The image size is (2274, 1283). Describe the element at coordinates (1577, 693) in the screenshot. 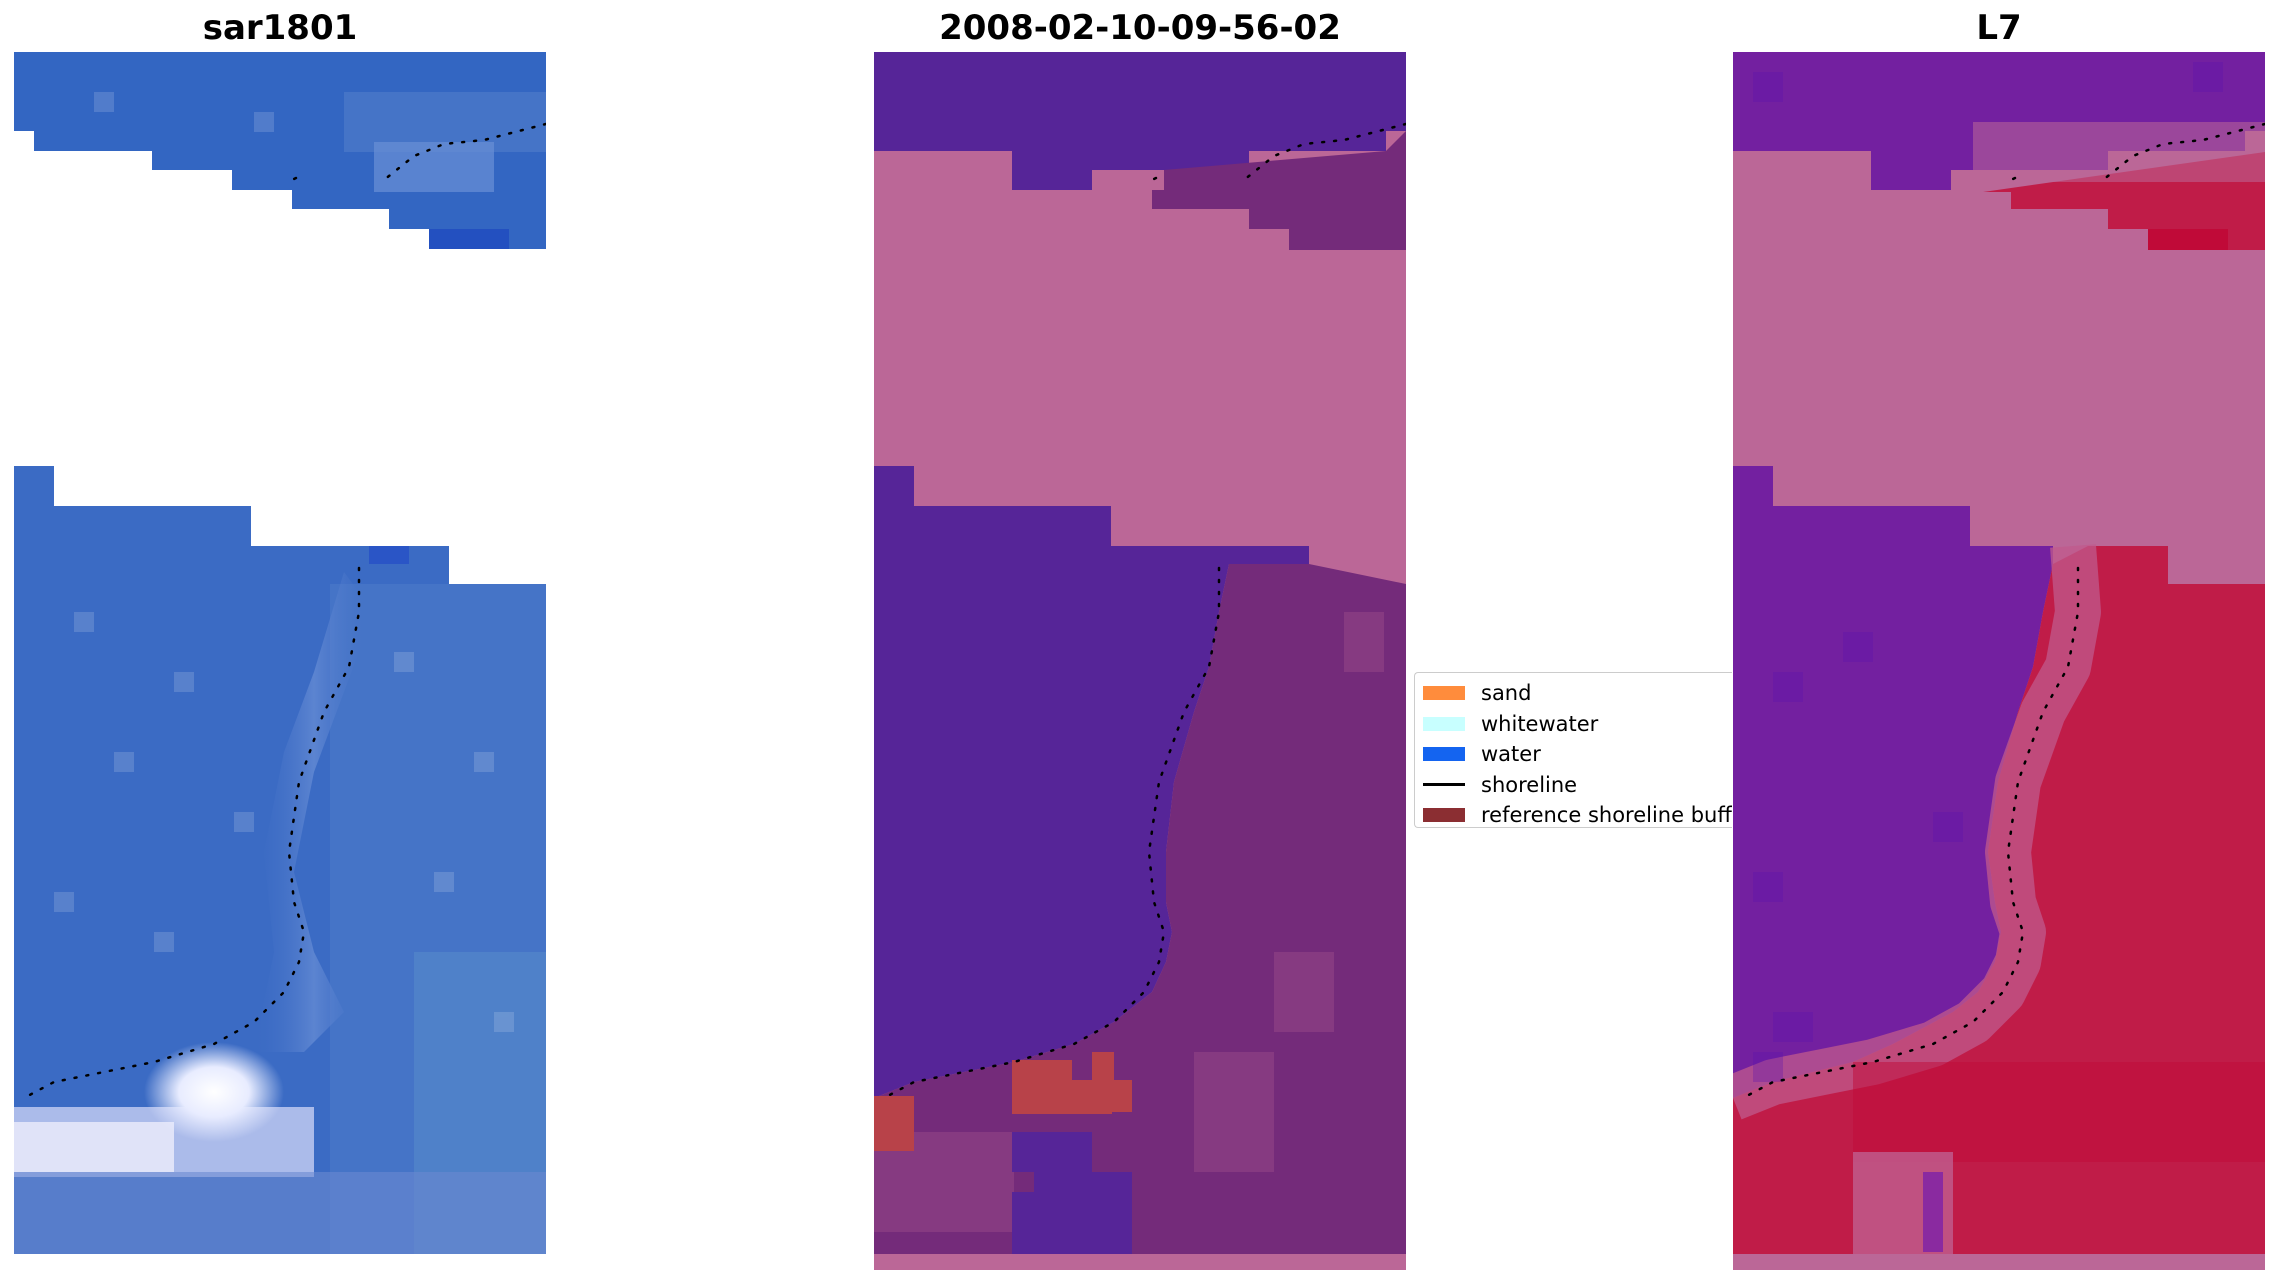

I see `legend-item-sand: sand` at that location.